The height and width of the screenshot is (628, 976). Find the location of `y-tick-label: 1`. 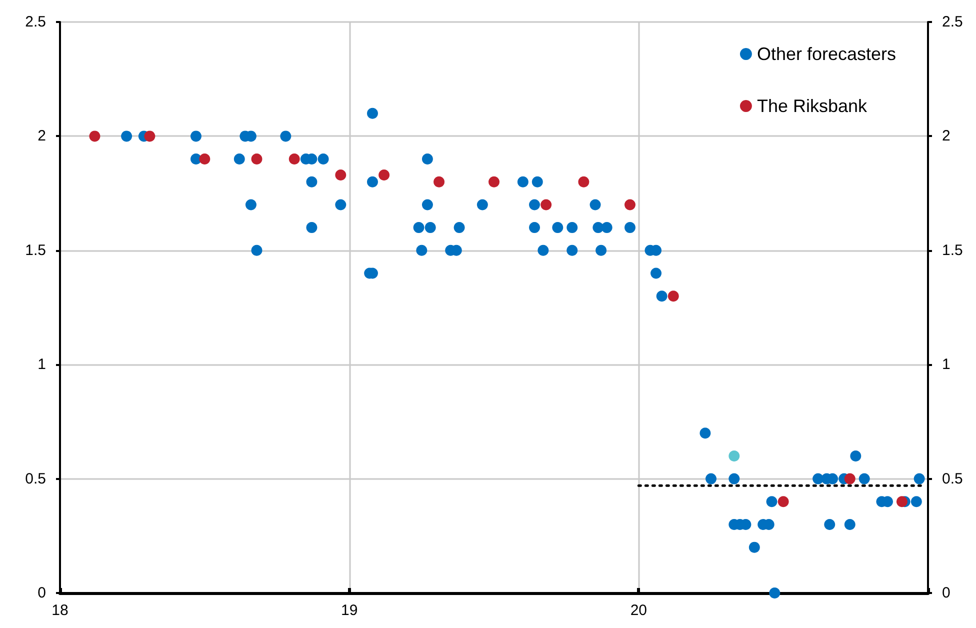

y-tick-label: 1 is located at coordinates (42, 365).